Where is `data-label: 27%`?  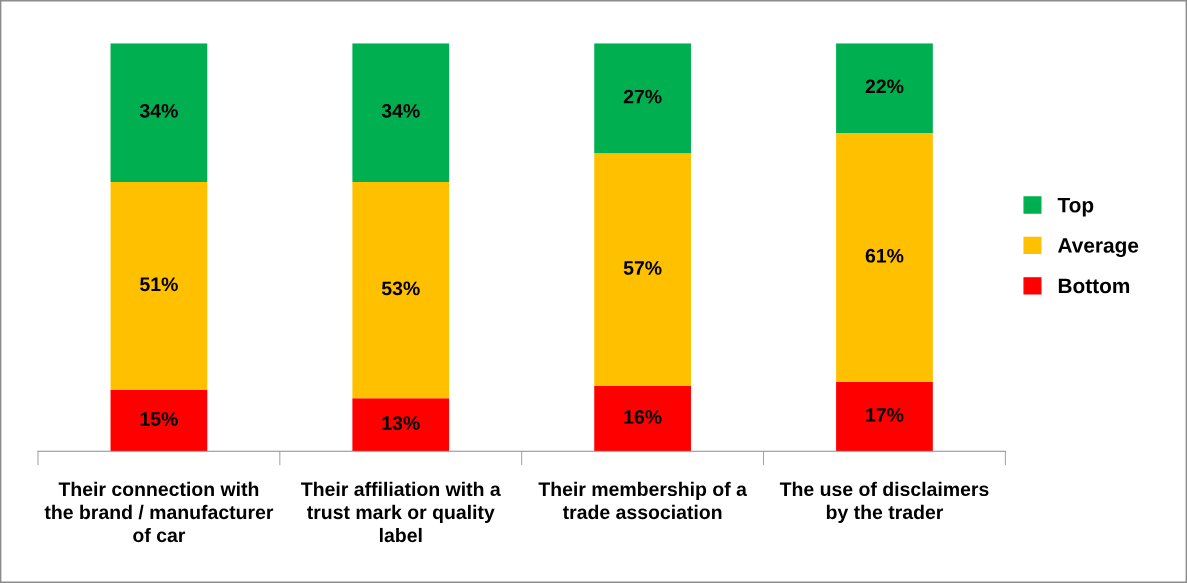
data-label: 27% is located at coordinates (642, 96).